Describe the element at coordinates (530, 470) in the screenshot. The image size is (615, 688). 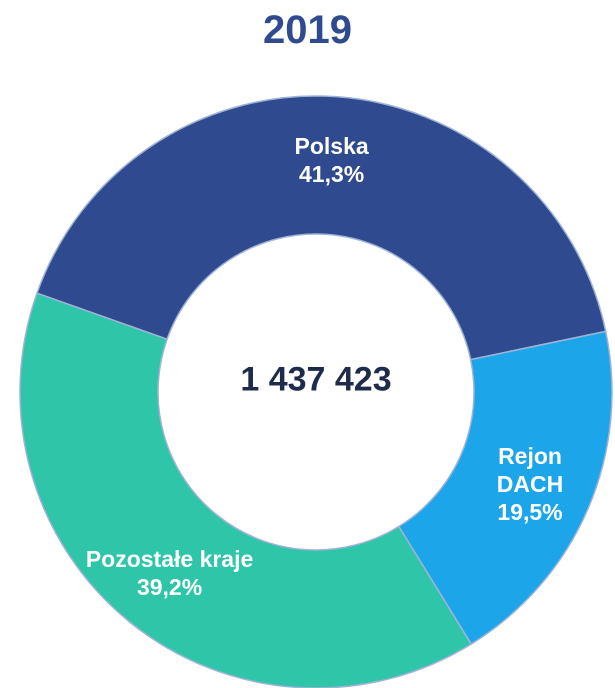
I see `category-label: Rejon DACH` at that location.